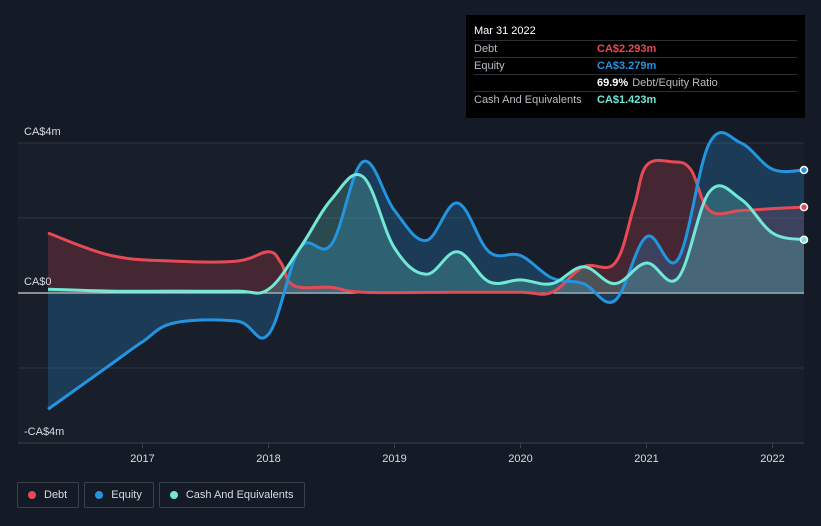  I want to click on legend: Debt Equity Cash And Equivalents, so click(161, 495).